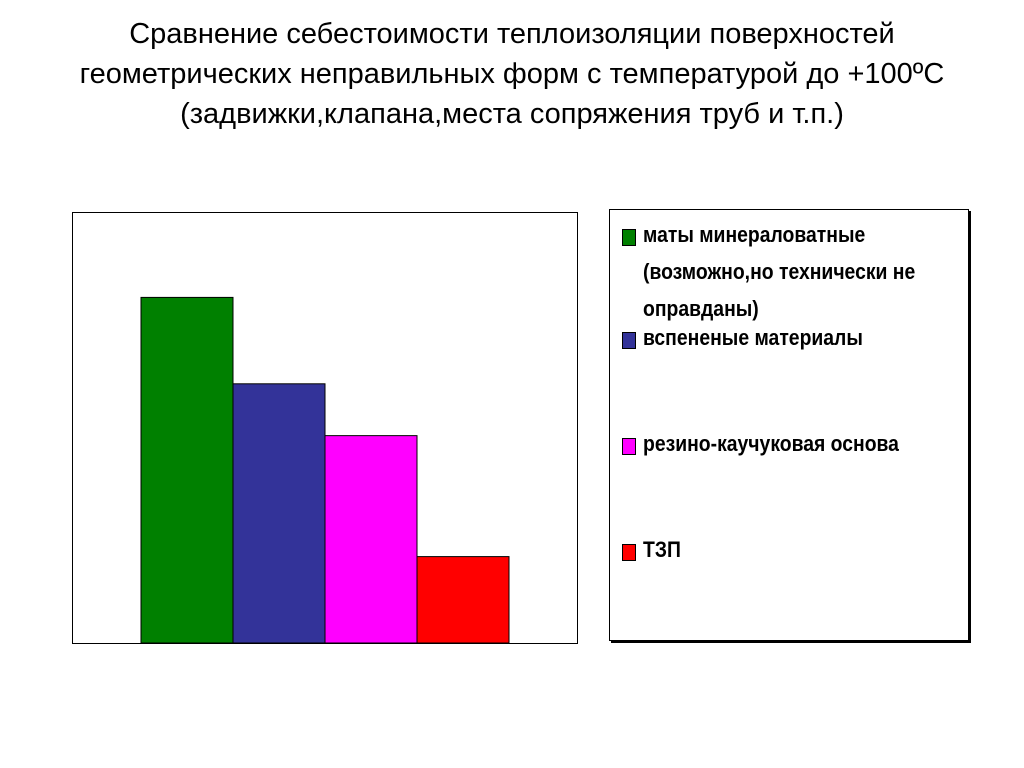  I want to click on legend-item-1: вспененые материалы, so click(792, 337).